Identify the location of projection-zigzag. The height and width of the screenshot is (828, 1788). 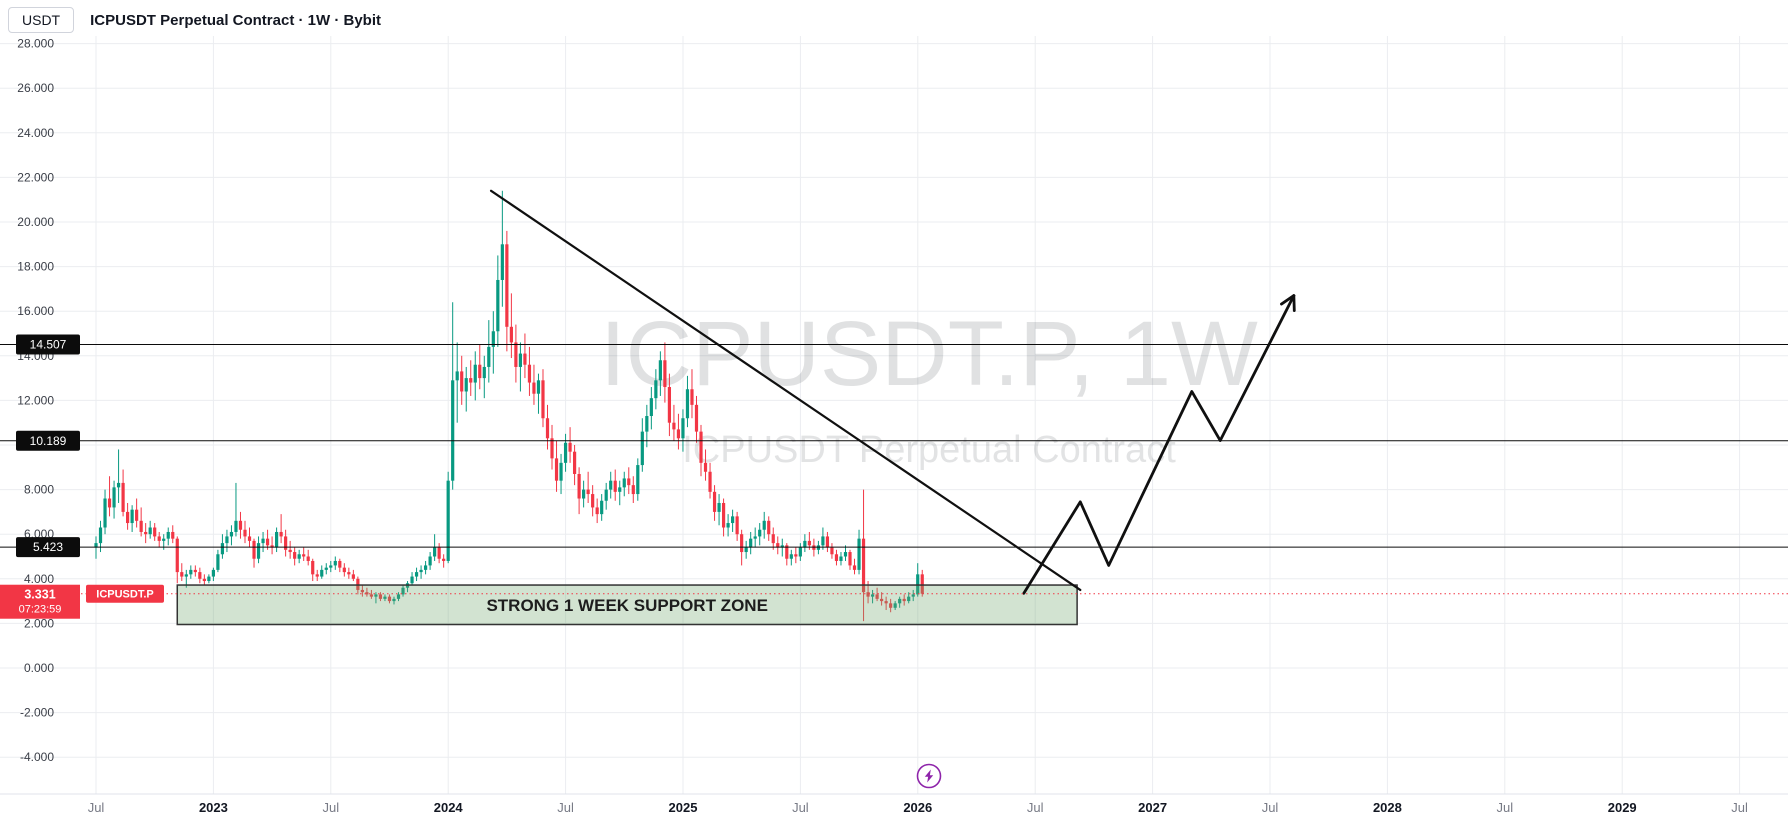
(1159, 444).